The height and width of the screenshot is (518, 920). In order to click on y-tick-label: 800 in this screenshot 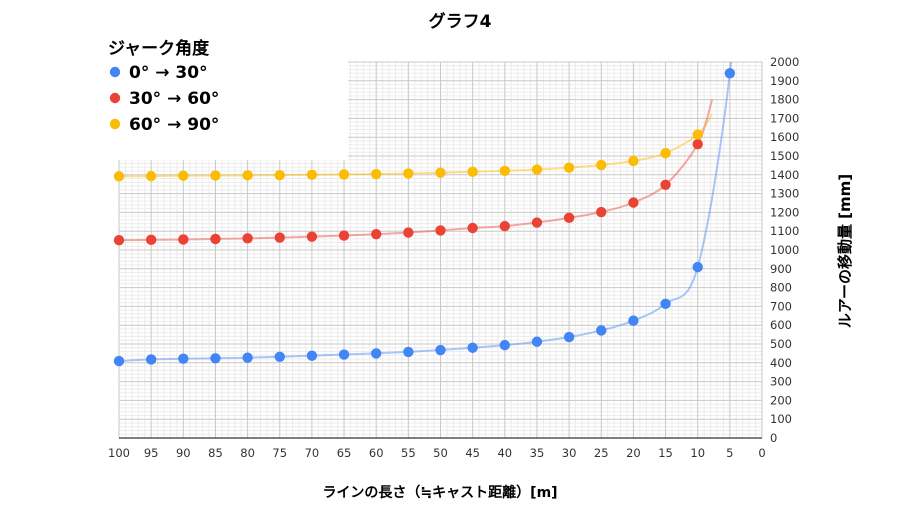, I will do `click(781, 288)`.